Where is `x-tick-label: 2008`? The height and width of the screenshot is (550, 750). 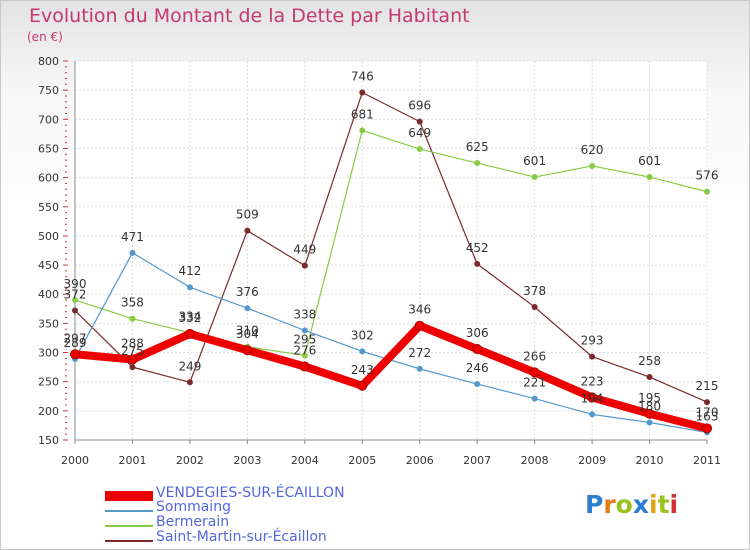
x-tick-label: 2008 is located at coordinates (535, 460).